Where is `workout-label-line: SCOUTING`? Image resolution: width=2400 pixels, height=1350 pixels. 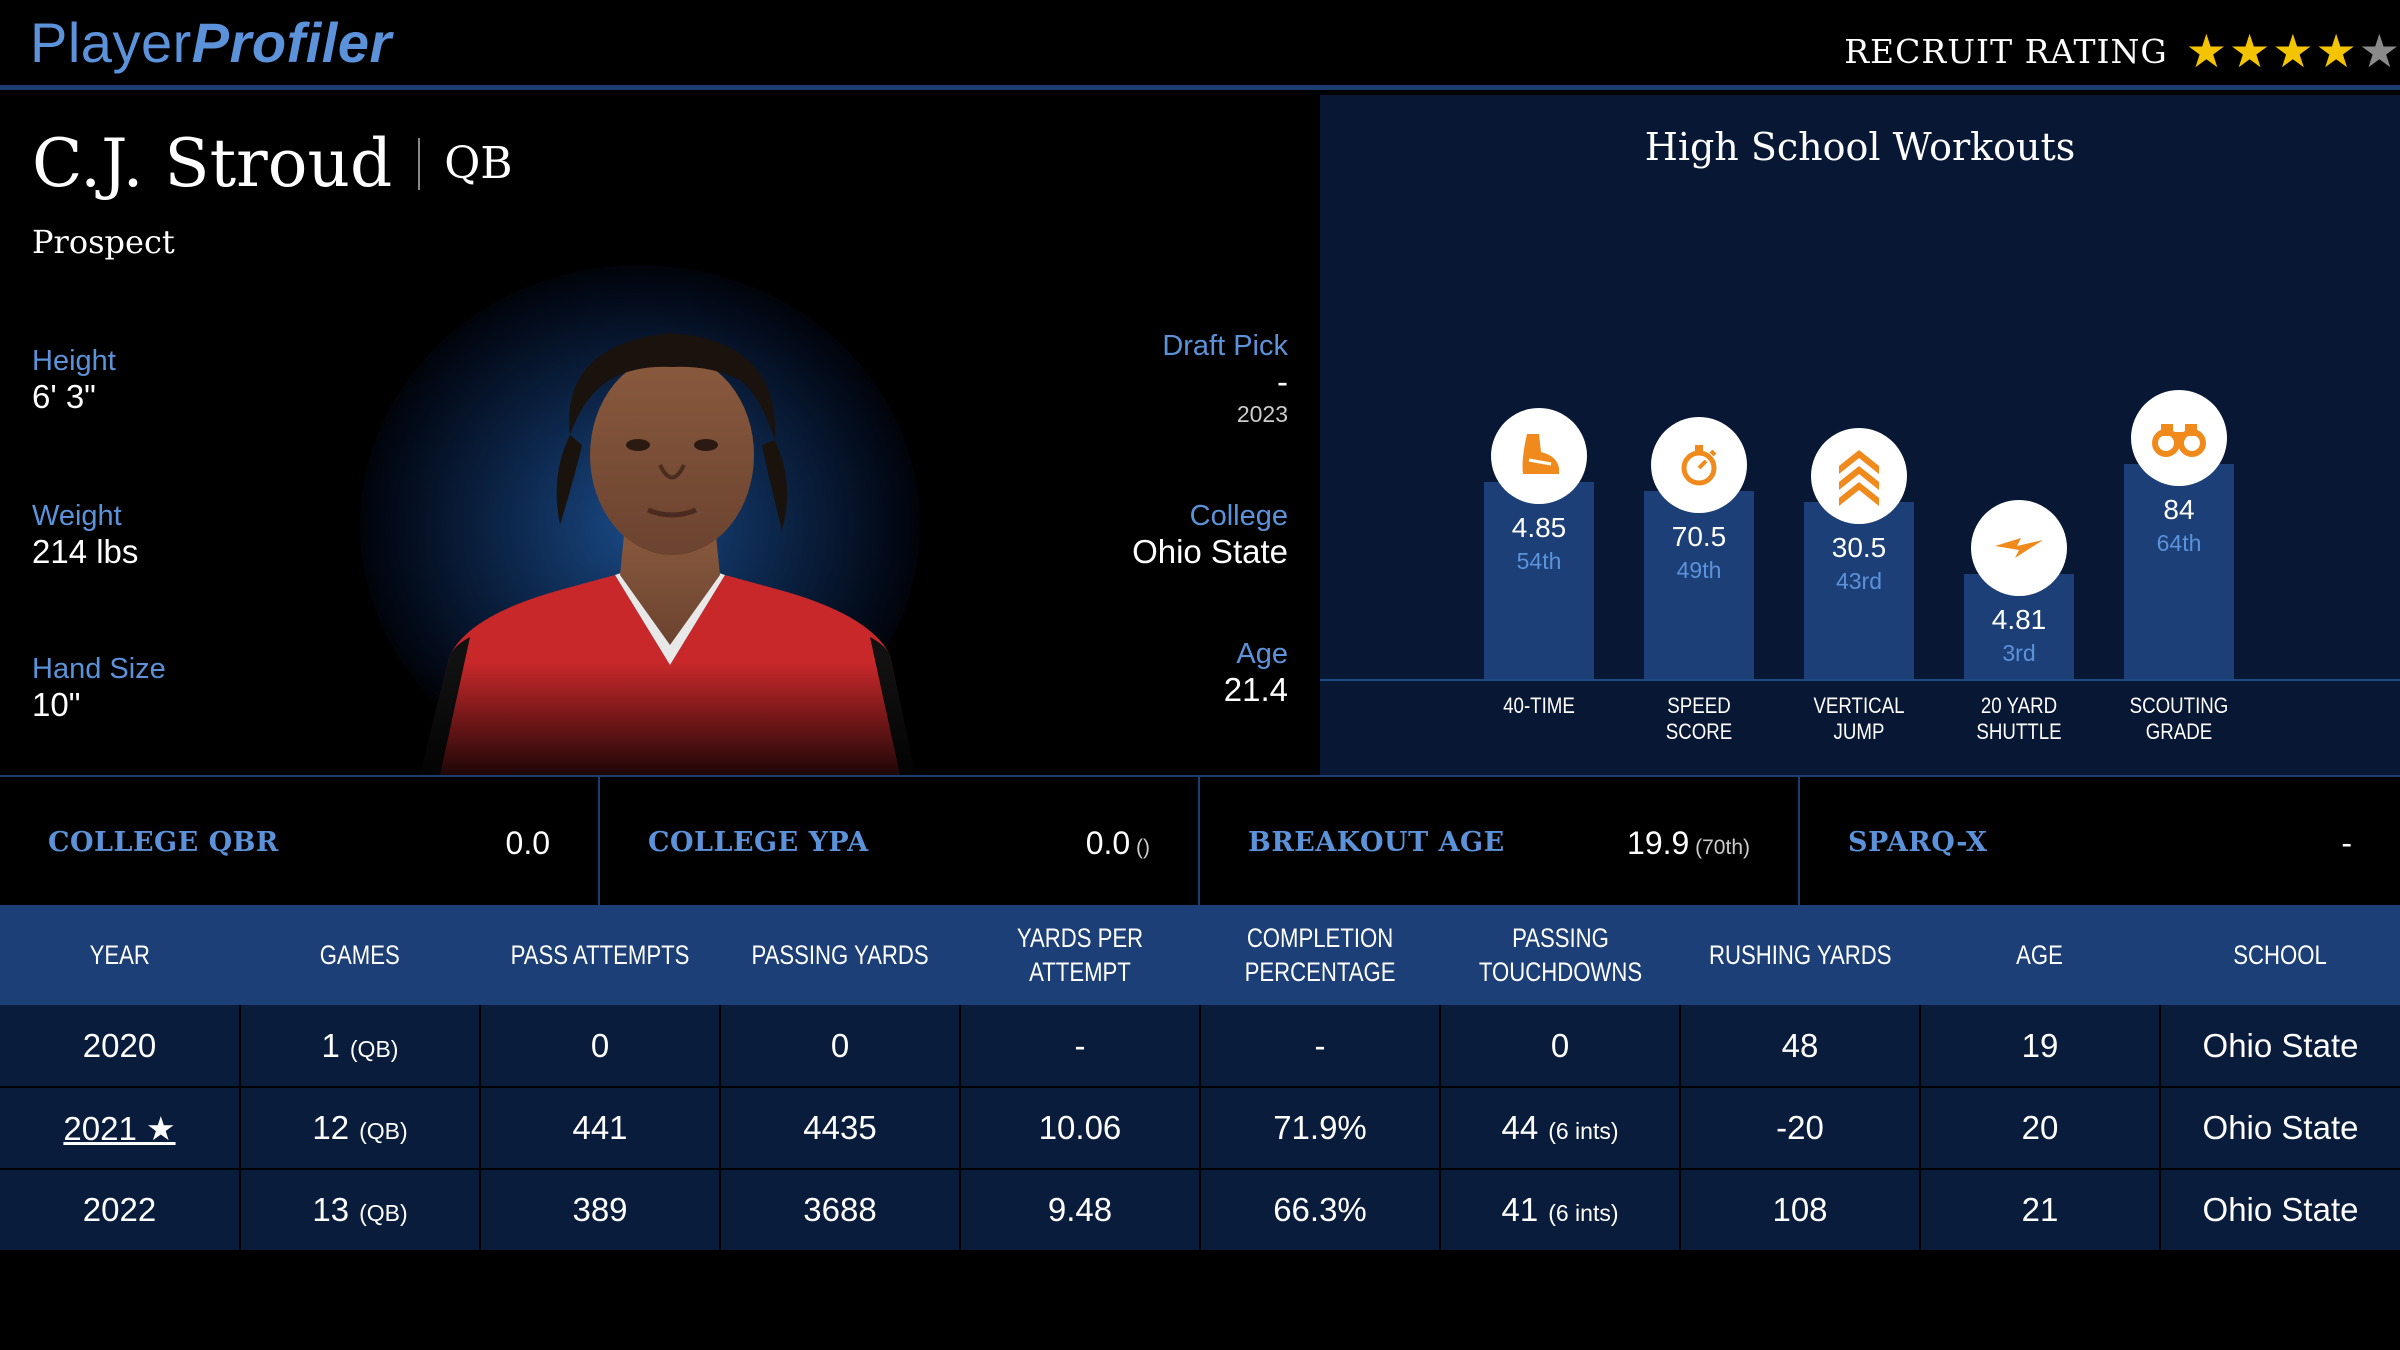 workout-label-line: SCOUTING is located at coordinates (2179, 705).